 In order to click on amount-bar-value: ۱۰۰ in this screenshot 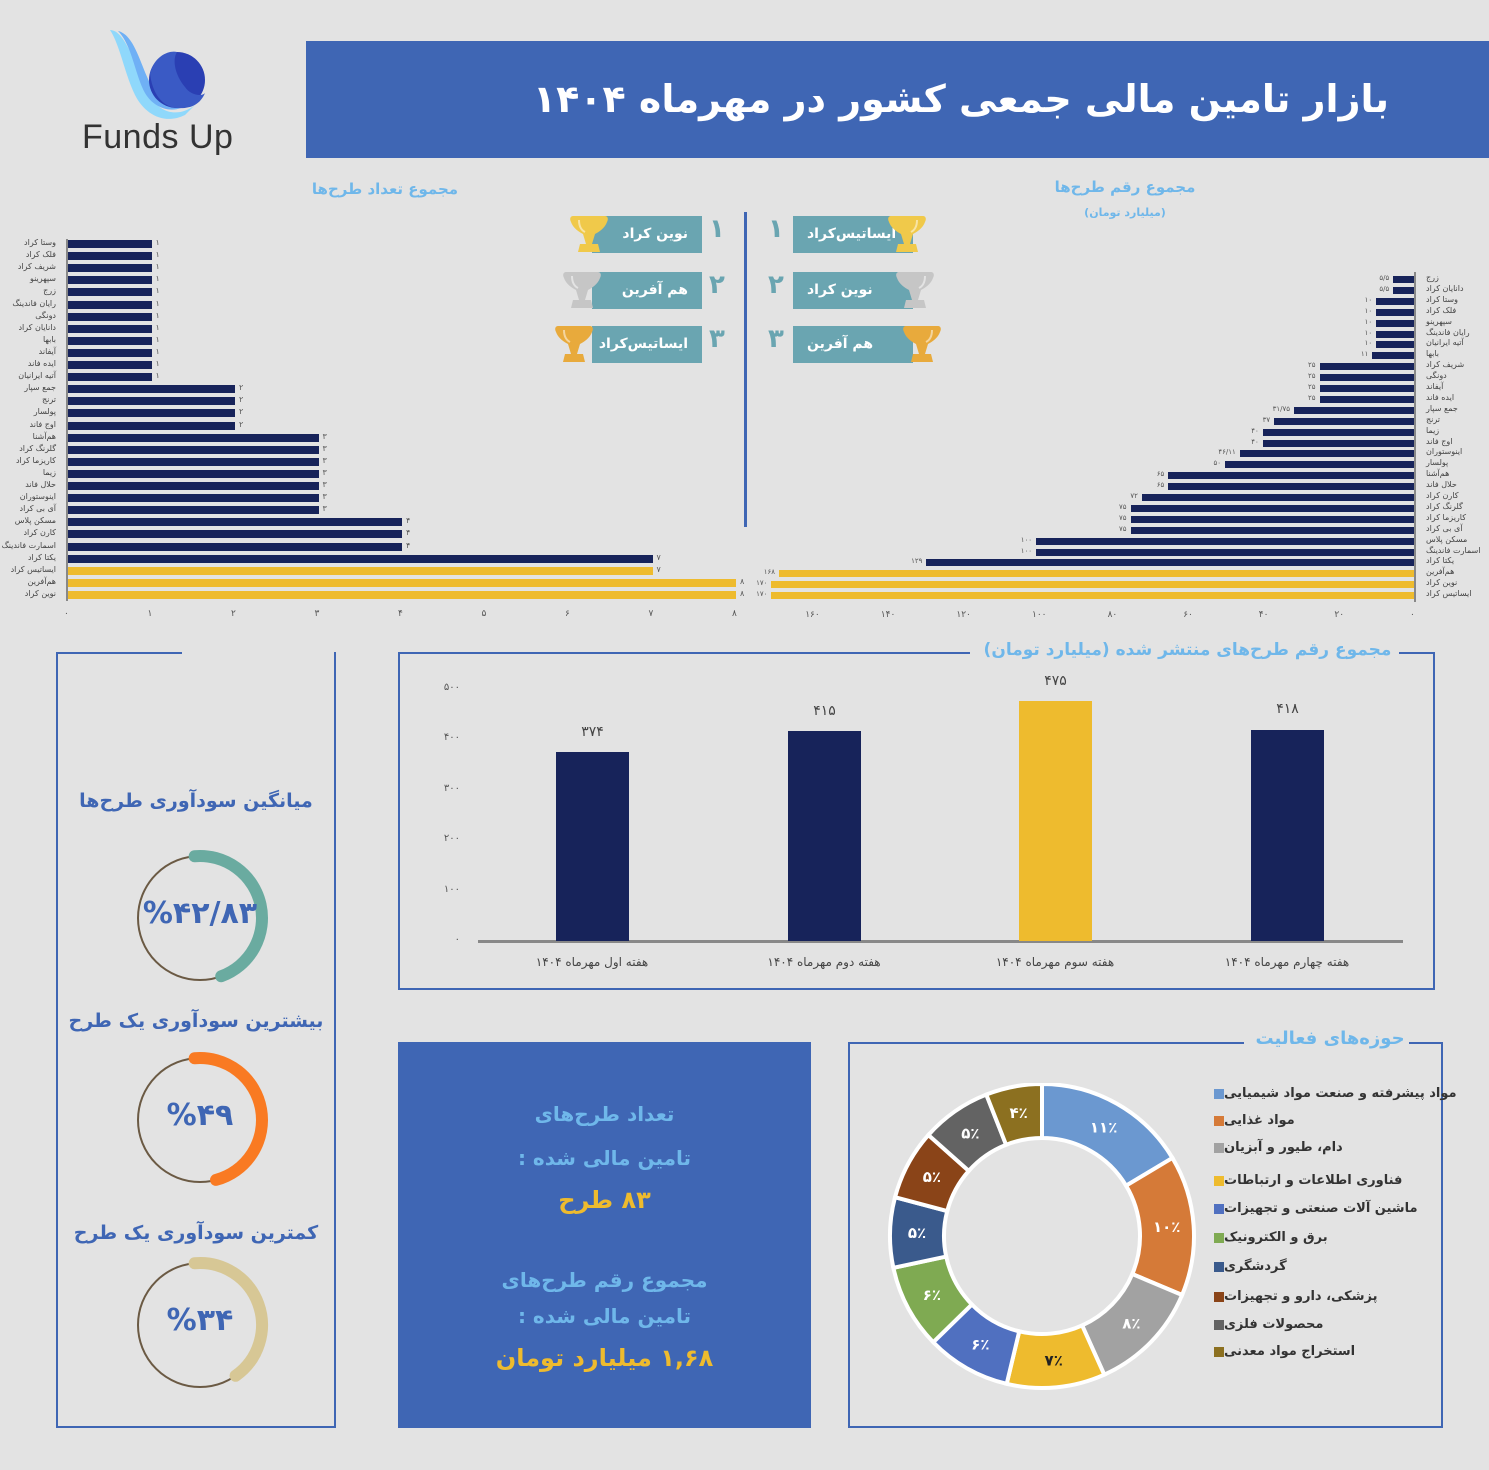, I will do `click(1026, 539)`.